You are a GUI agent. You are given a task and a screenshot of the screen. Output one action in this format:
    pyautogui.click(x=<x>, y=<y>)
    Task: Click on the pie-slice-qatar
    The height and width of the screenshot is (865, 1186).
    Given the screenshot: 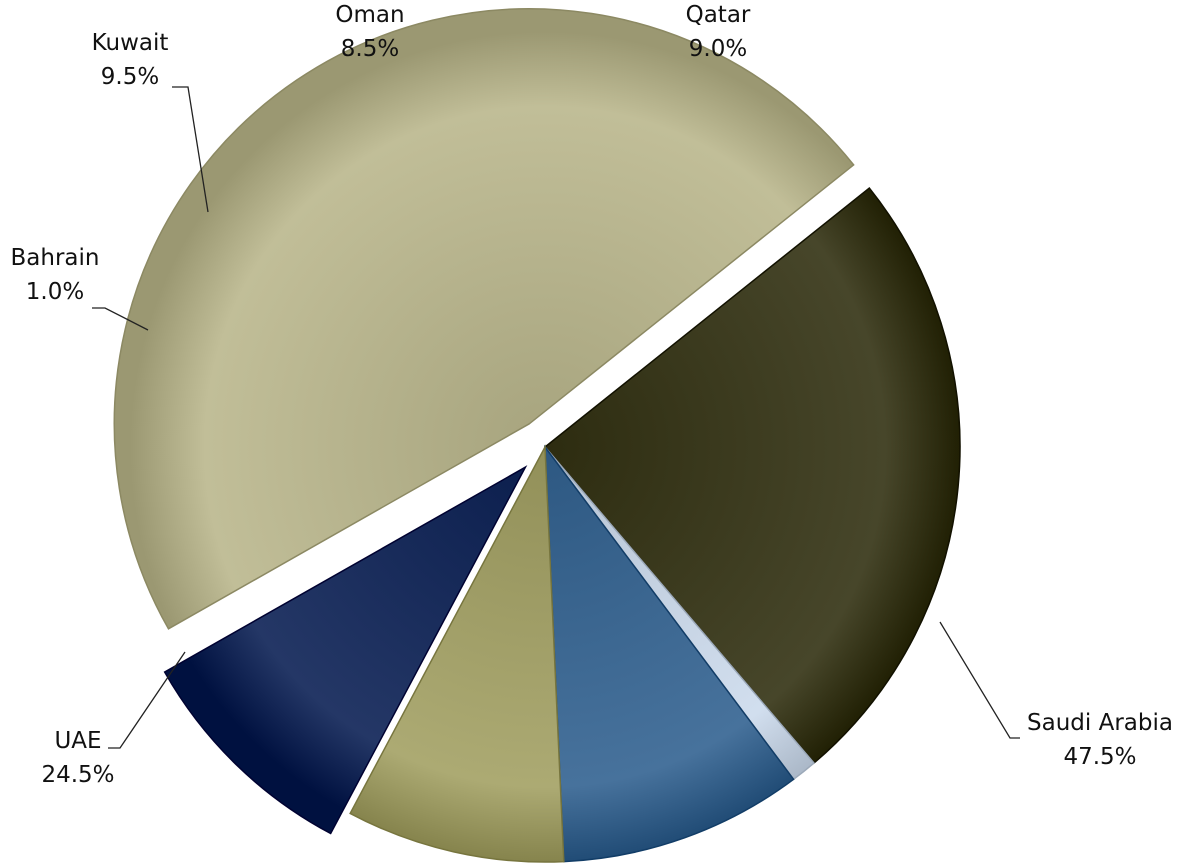 What is the action you would take?
    pyautogui.click(x=345, y=650)
    